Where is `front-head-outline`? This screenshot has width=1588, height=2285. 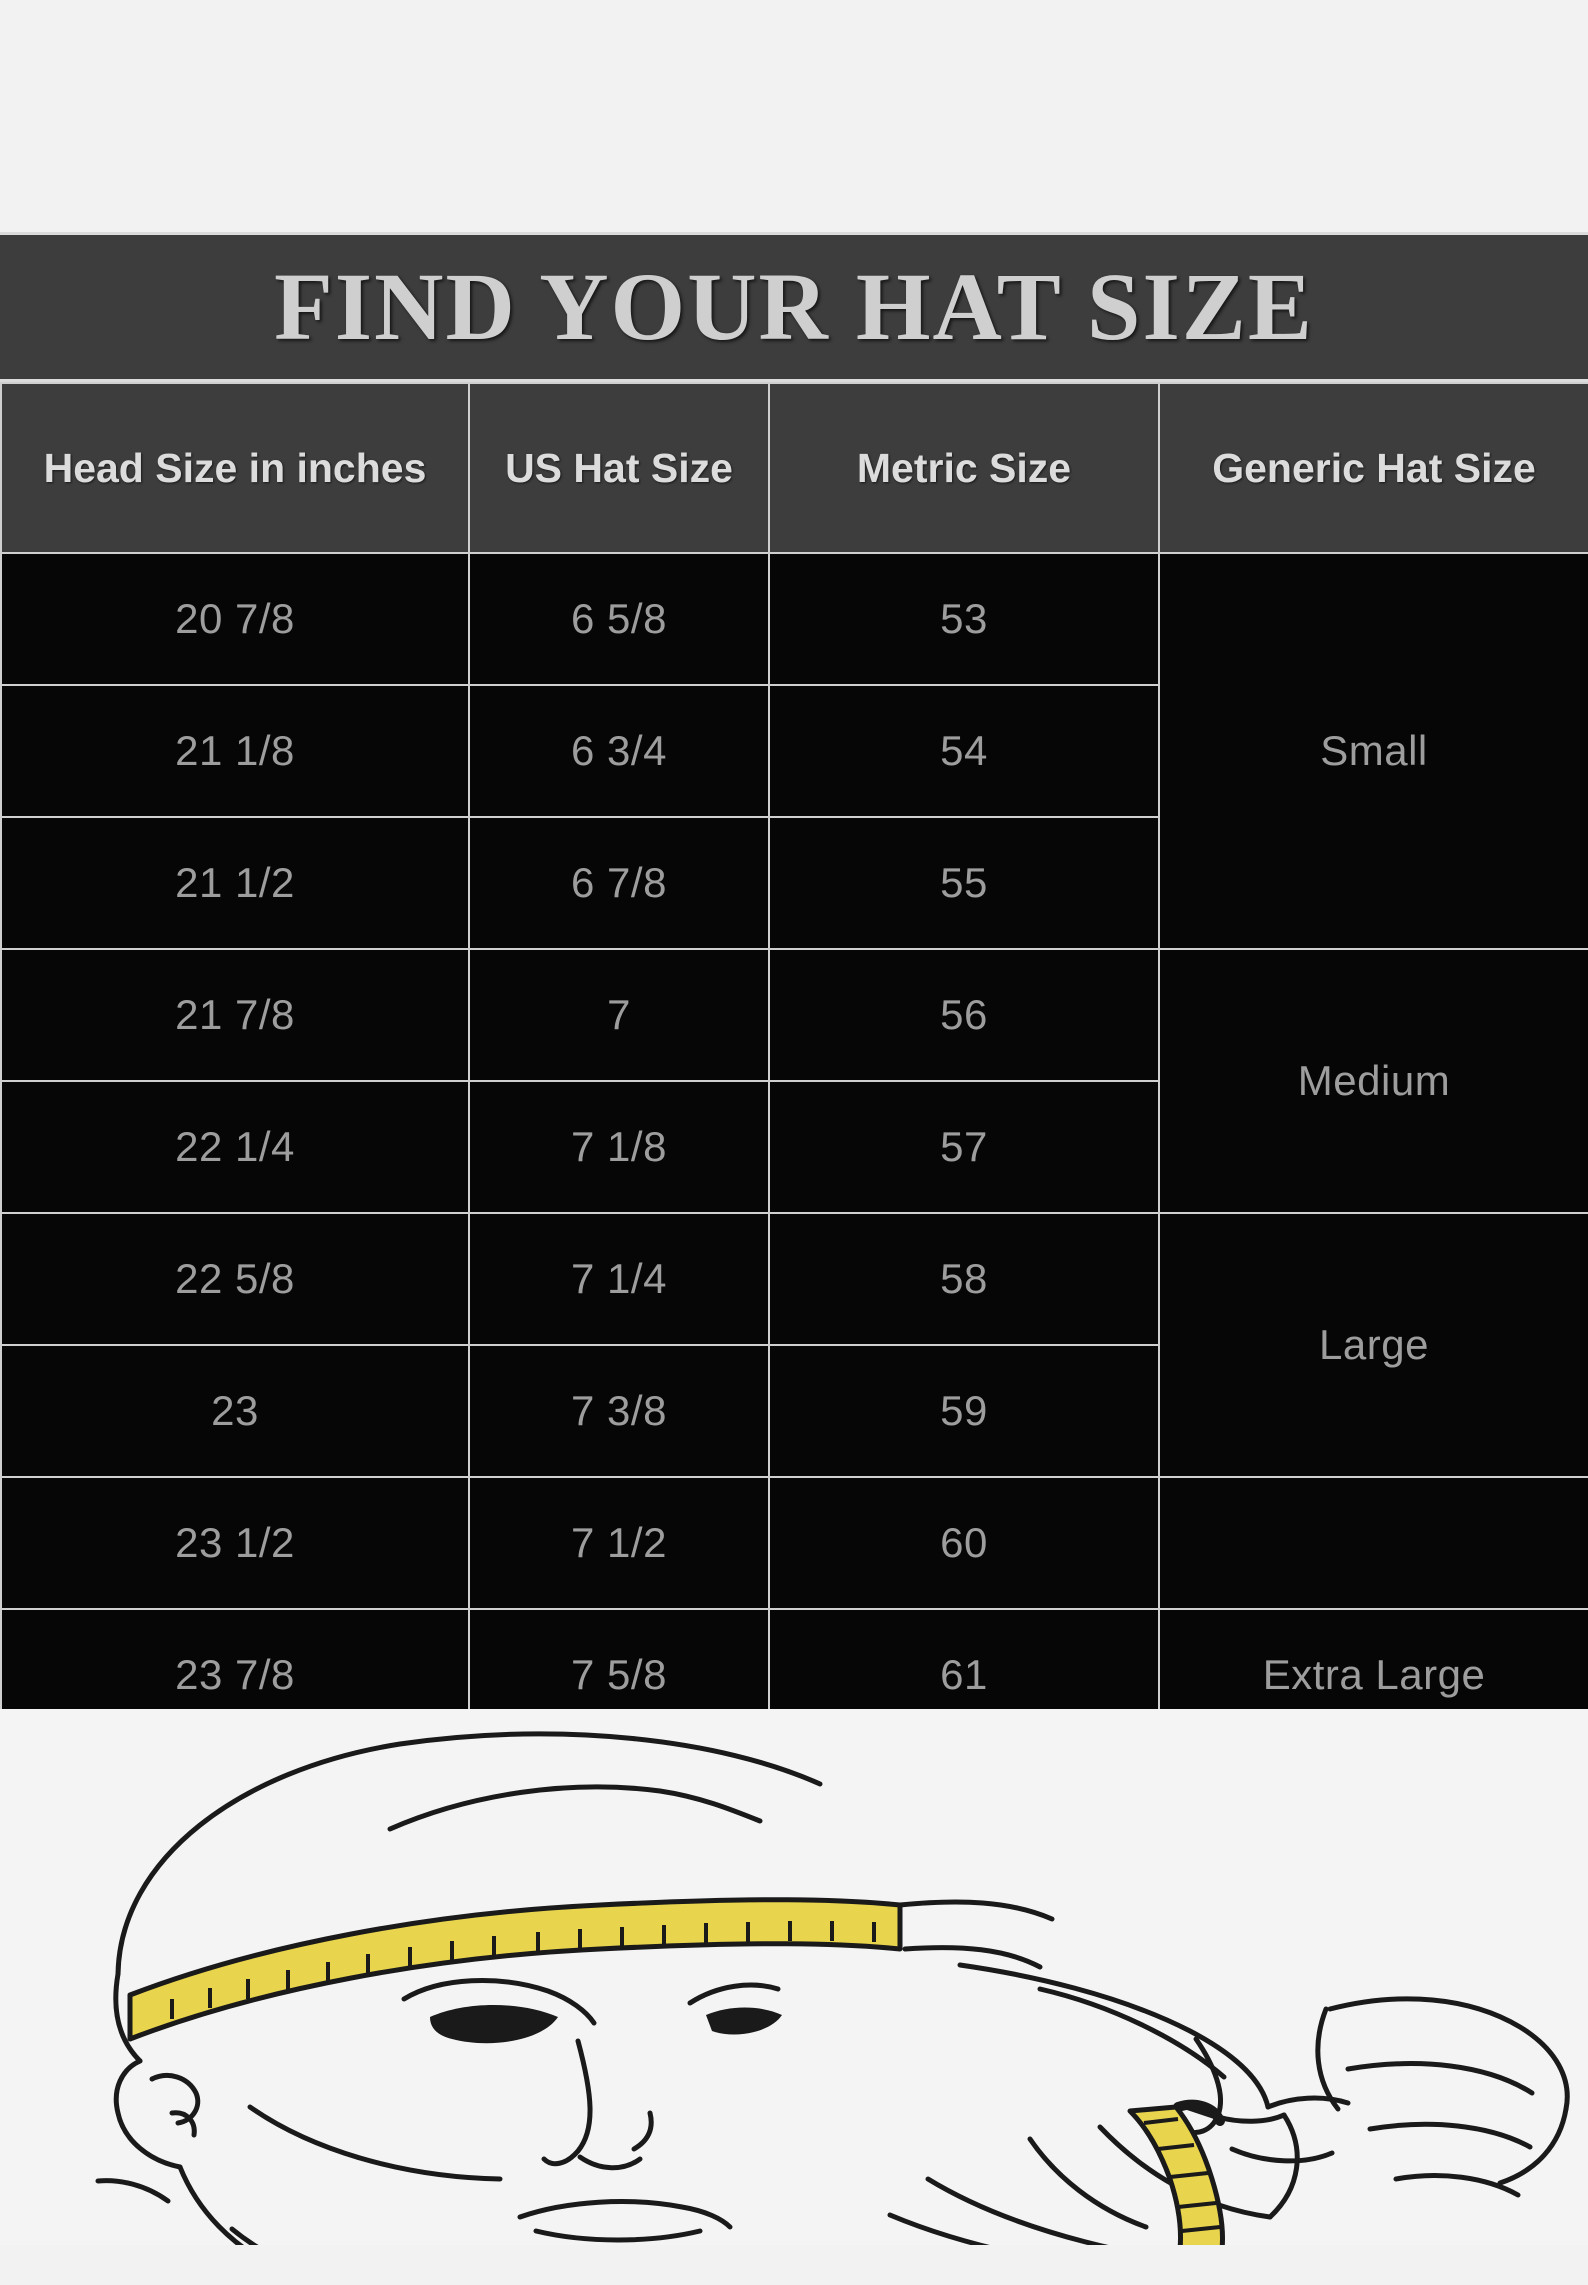 front-head-outline is located at coordinates (459, 2008).